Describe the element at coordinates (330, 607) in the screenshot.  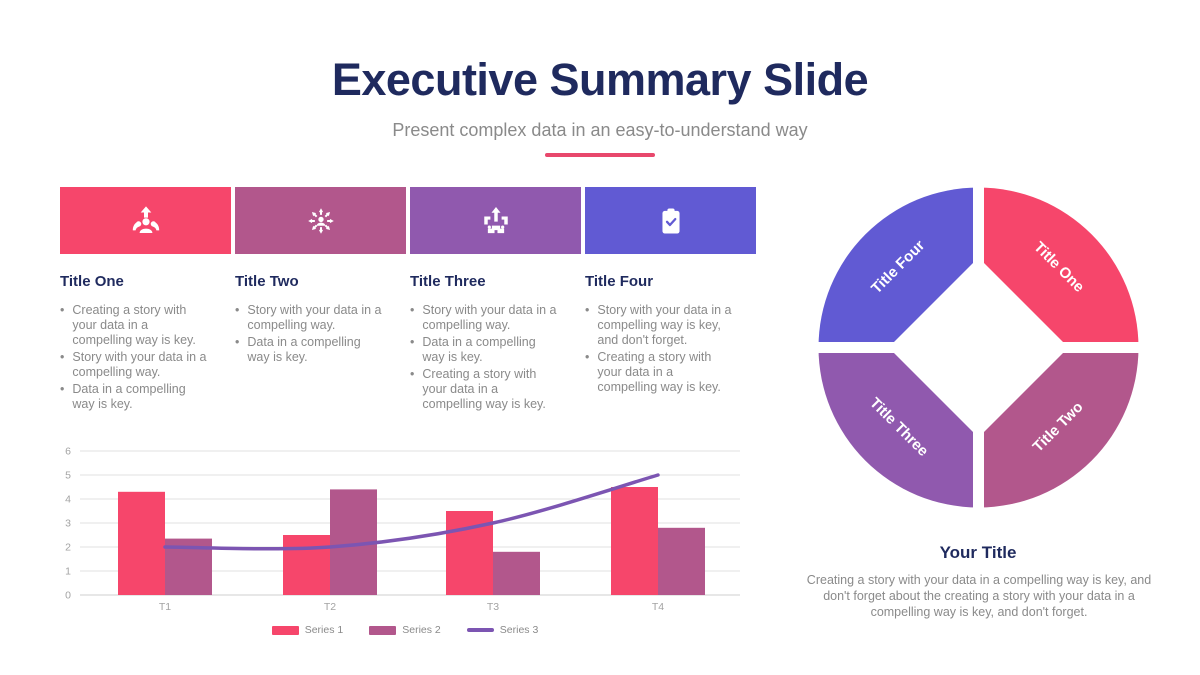
I see `x-axis-tick-label: T2` at that location.